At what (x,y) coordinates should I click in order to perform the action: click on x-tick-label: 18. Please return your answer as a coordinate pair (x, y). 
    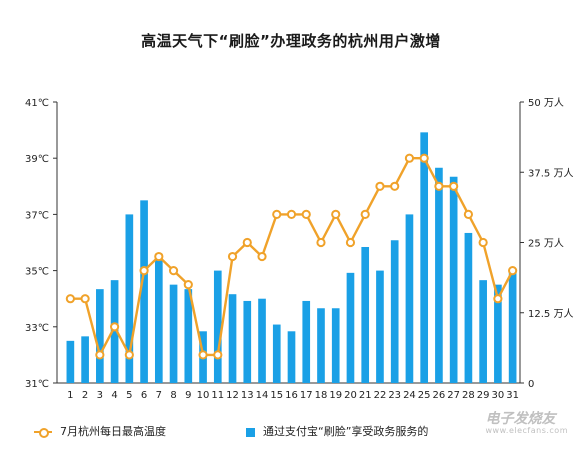
    Looking at the image, I should click on (321, 395).